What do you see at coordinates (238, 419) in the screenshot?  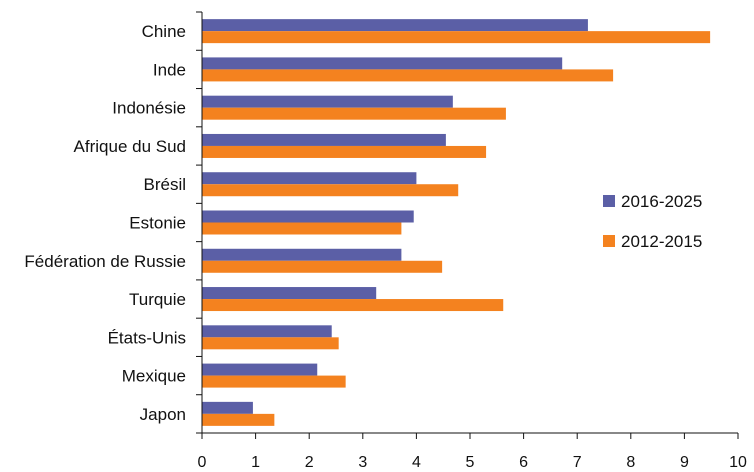 I see `bar-japon-2012-2015` at bounding box center [238, 419].